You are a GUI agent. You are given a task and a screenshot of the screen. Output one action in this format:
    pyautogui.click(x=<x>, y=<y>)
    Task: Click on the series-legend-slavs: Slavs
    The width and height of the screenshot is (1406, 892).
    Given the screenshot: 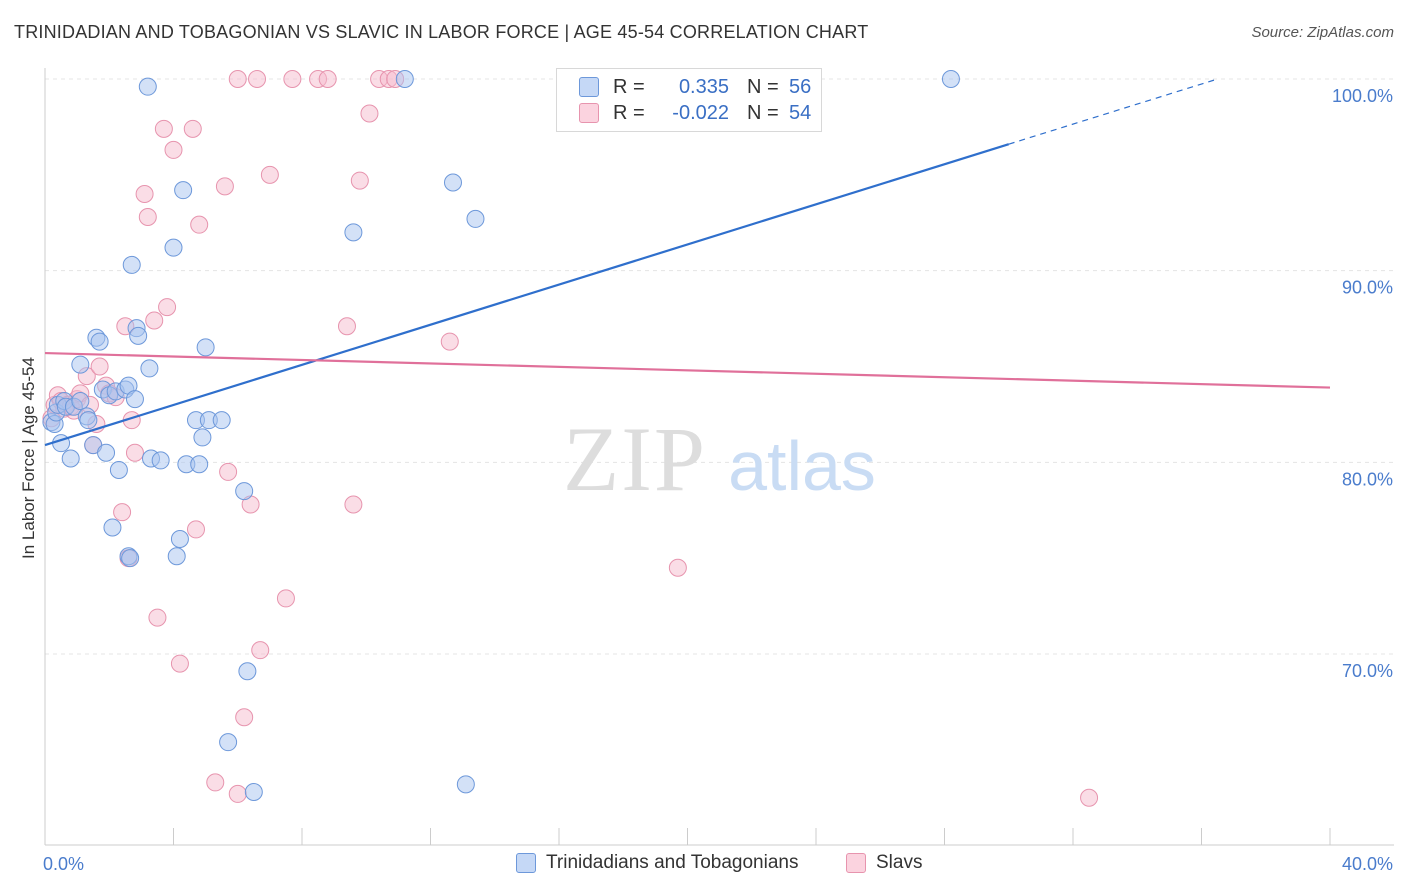 What is the action you would take?
    pyautogui.click(x=884, y=863)
    